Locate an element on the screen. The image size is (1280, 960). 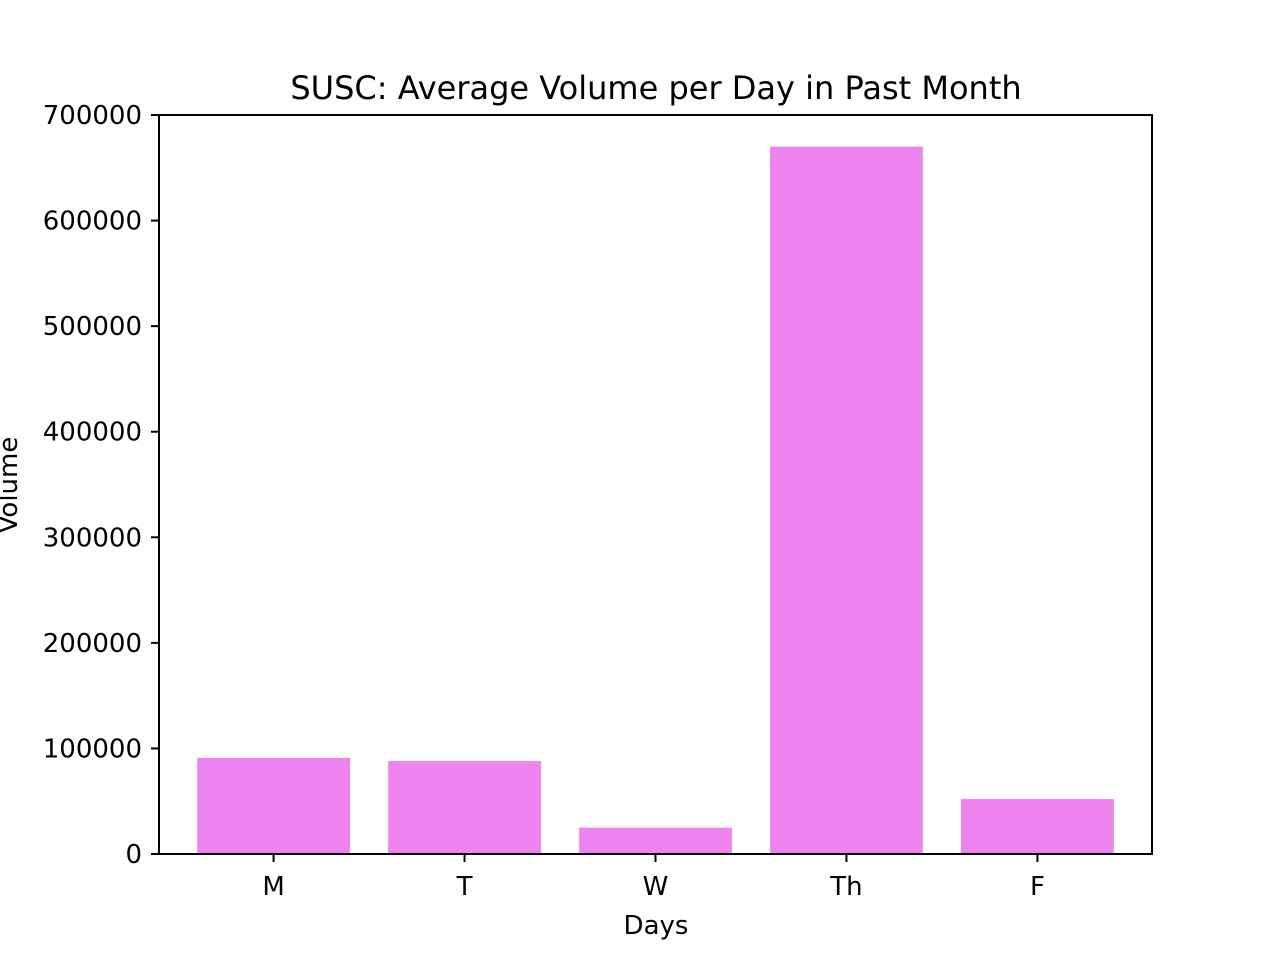
bar-F is located at coordinates (1037, 826).